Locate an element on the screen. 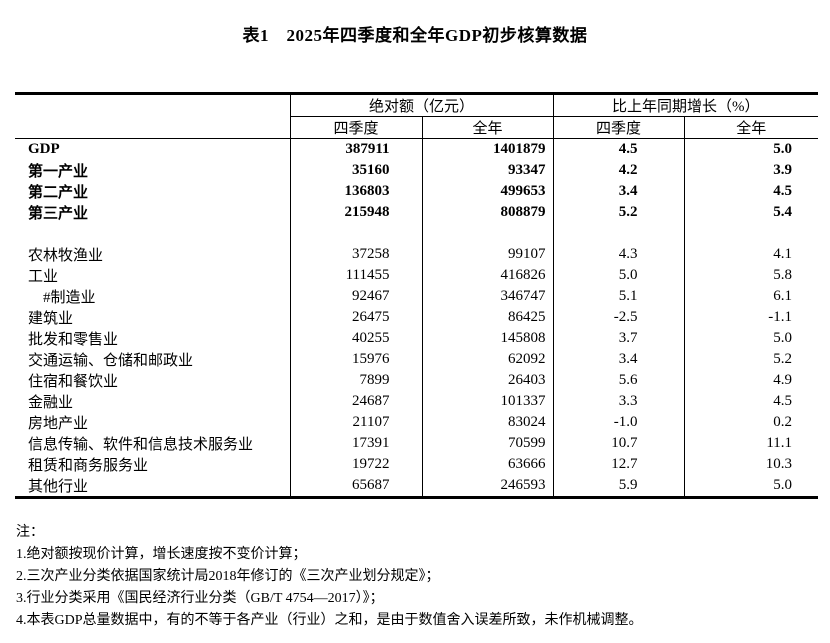  table-row: 农林牧渔业 37258 99107 4.3 4.1 is located at coordinates (416, 254).